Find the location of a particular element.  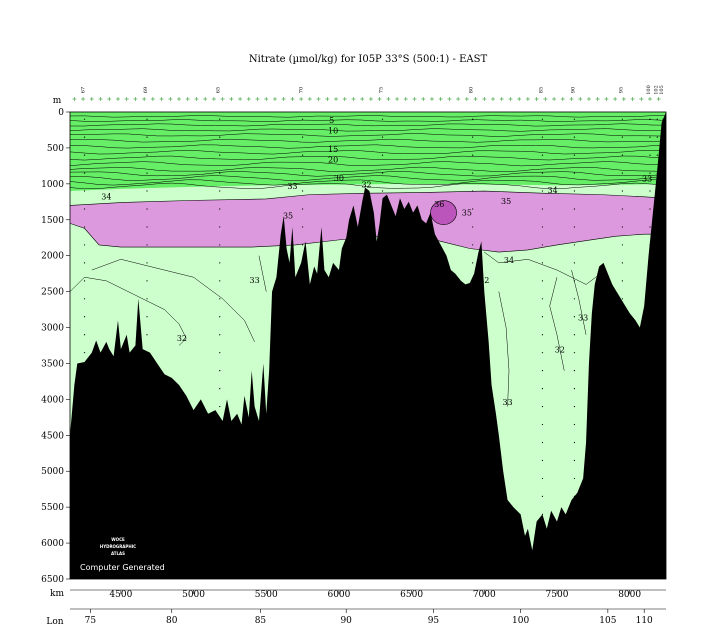

fill-band-core is located at coordinates (443, 212).